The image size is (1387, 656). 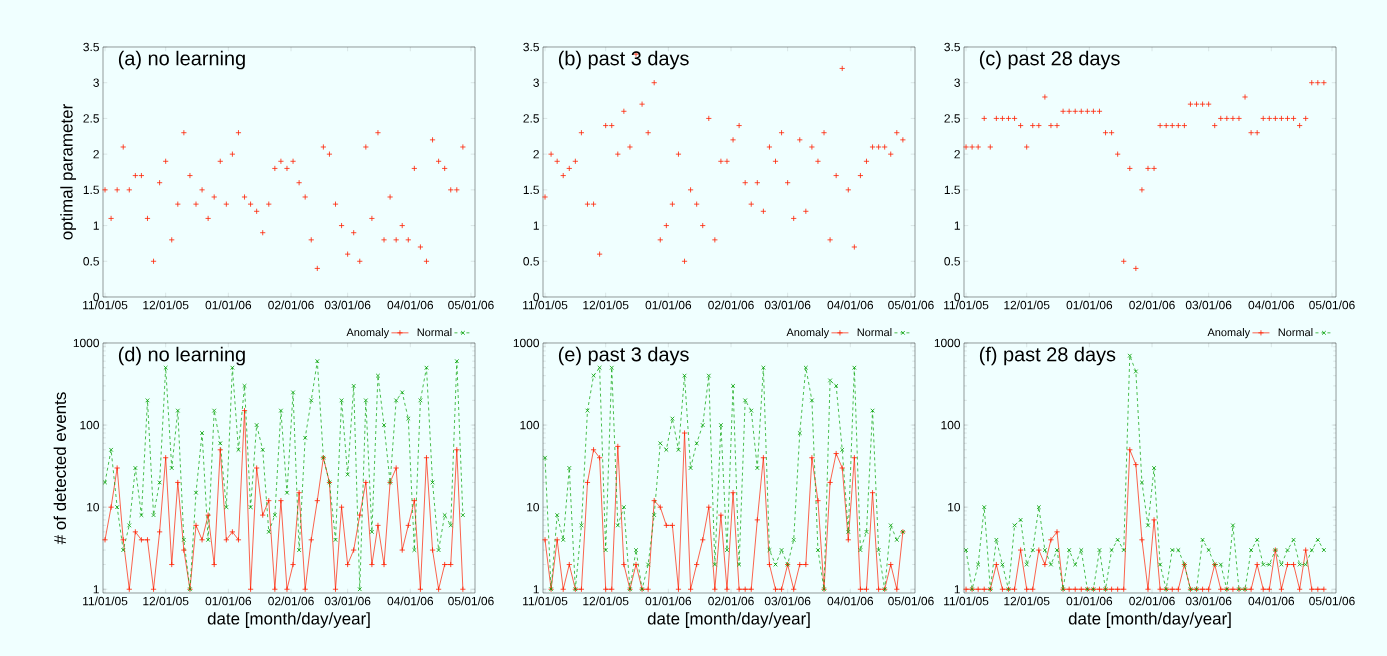 What do you see at coordinates (533, 507) in the screenshot?
I see `y-tick-label: 10` at bounding box center [533, 507].